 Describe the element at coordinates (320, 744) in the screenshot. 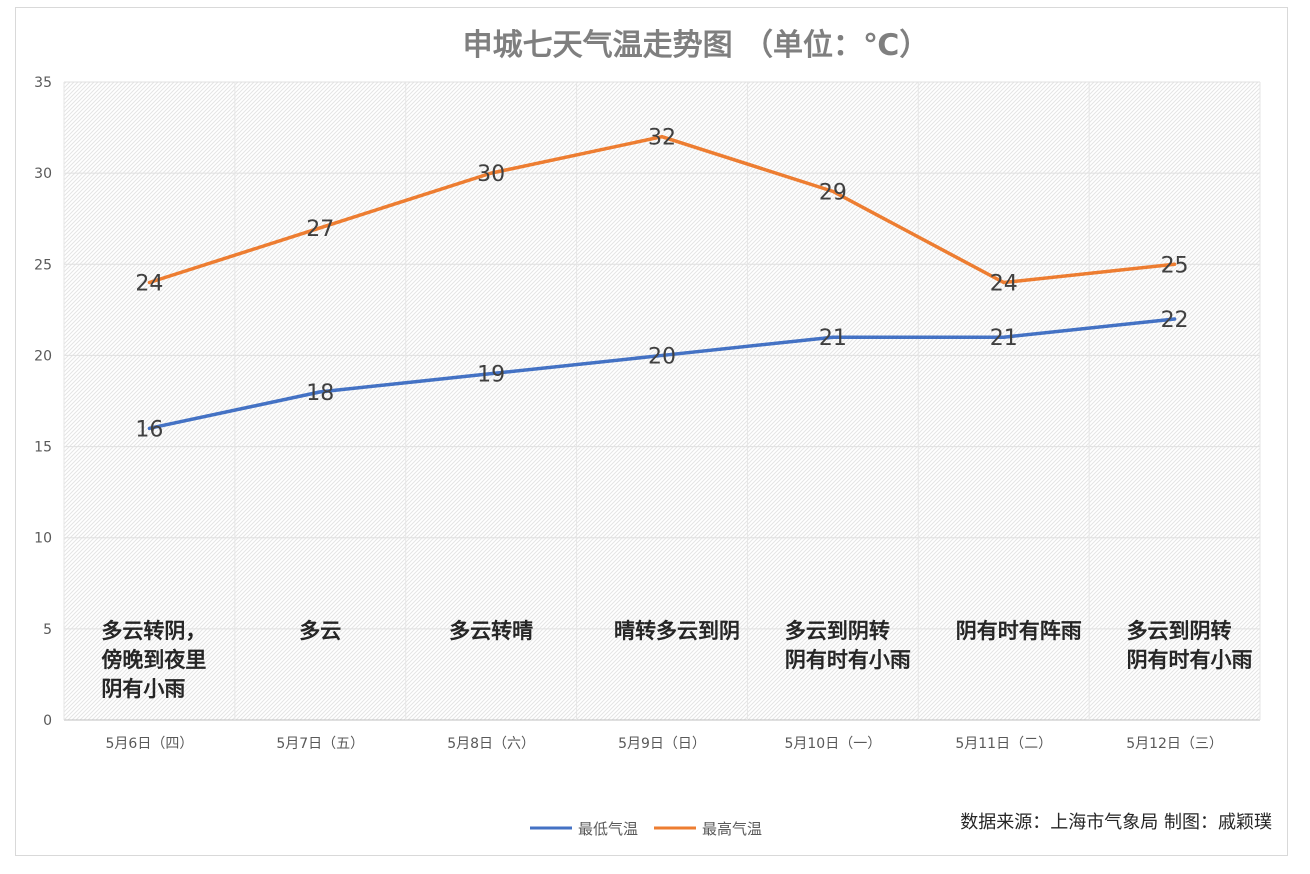

I see `x-tick-label: 5月7日（五）` at that location.